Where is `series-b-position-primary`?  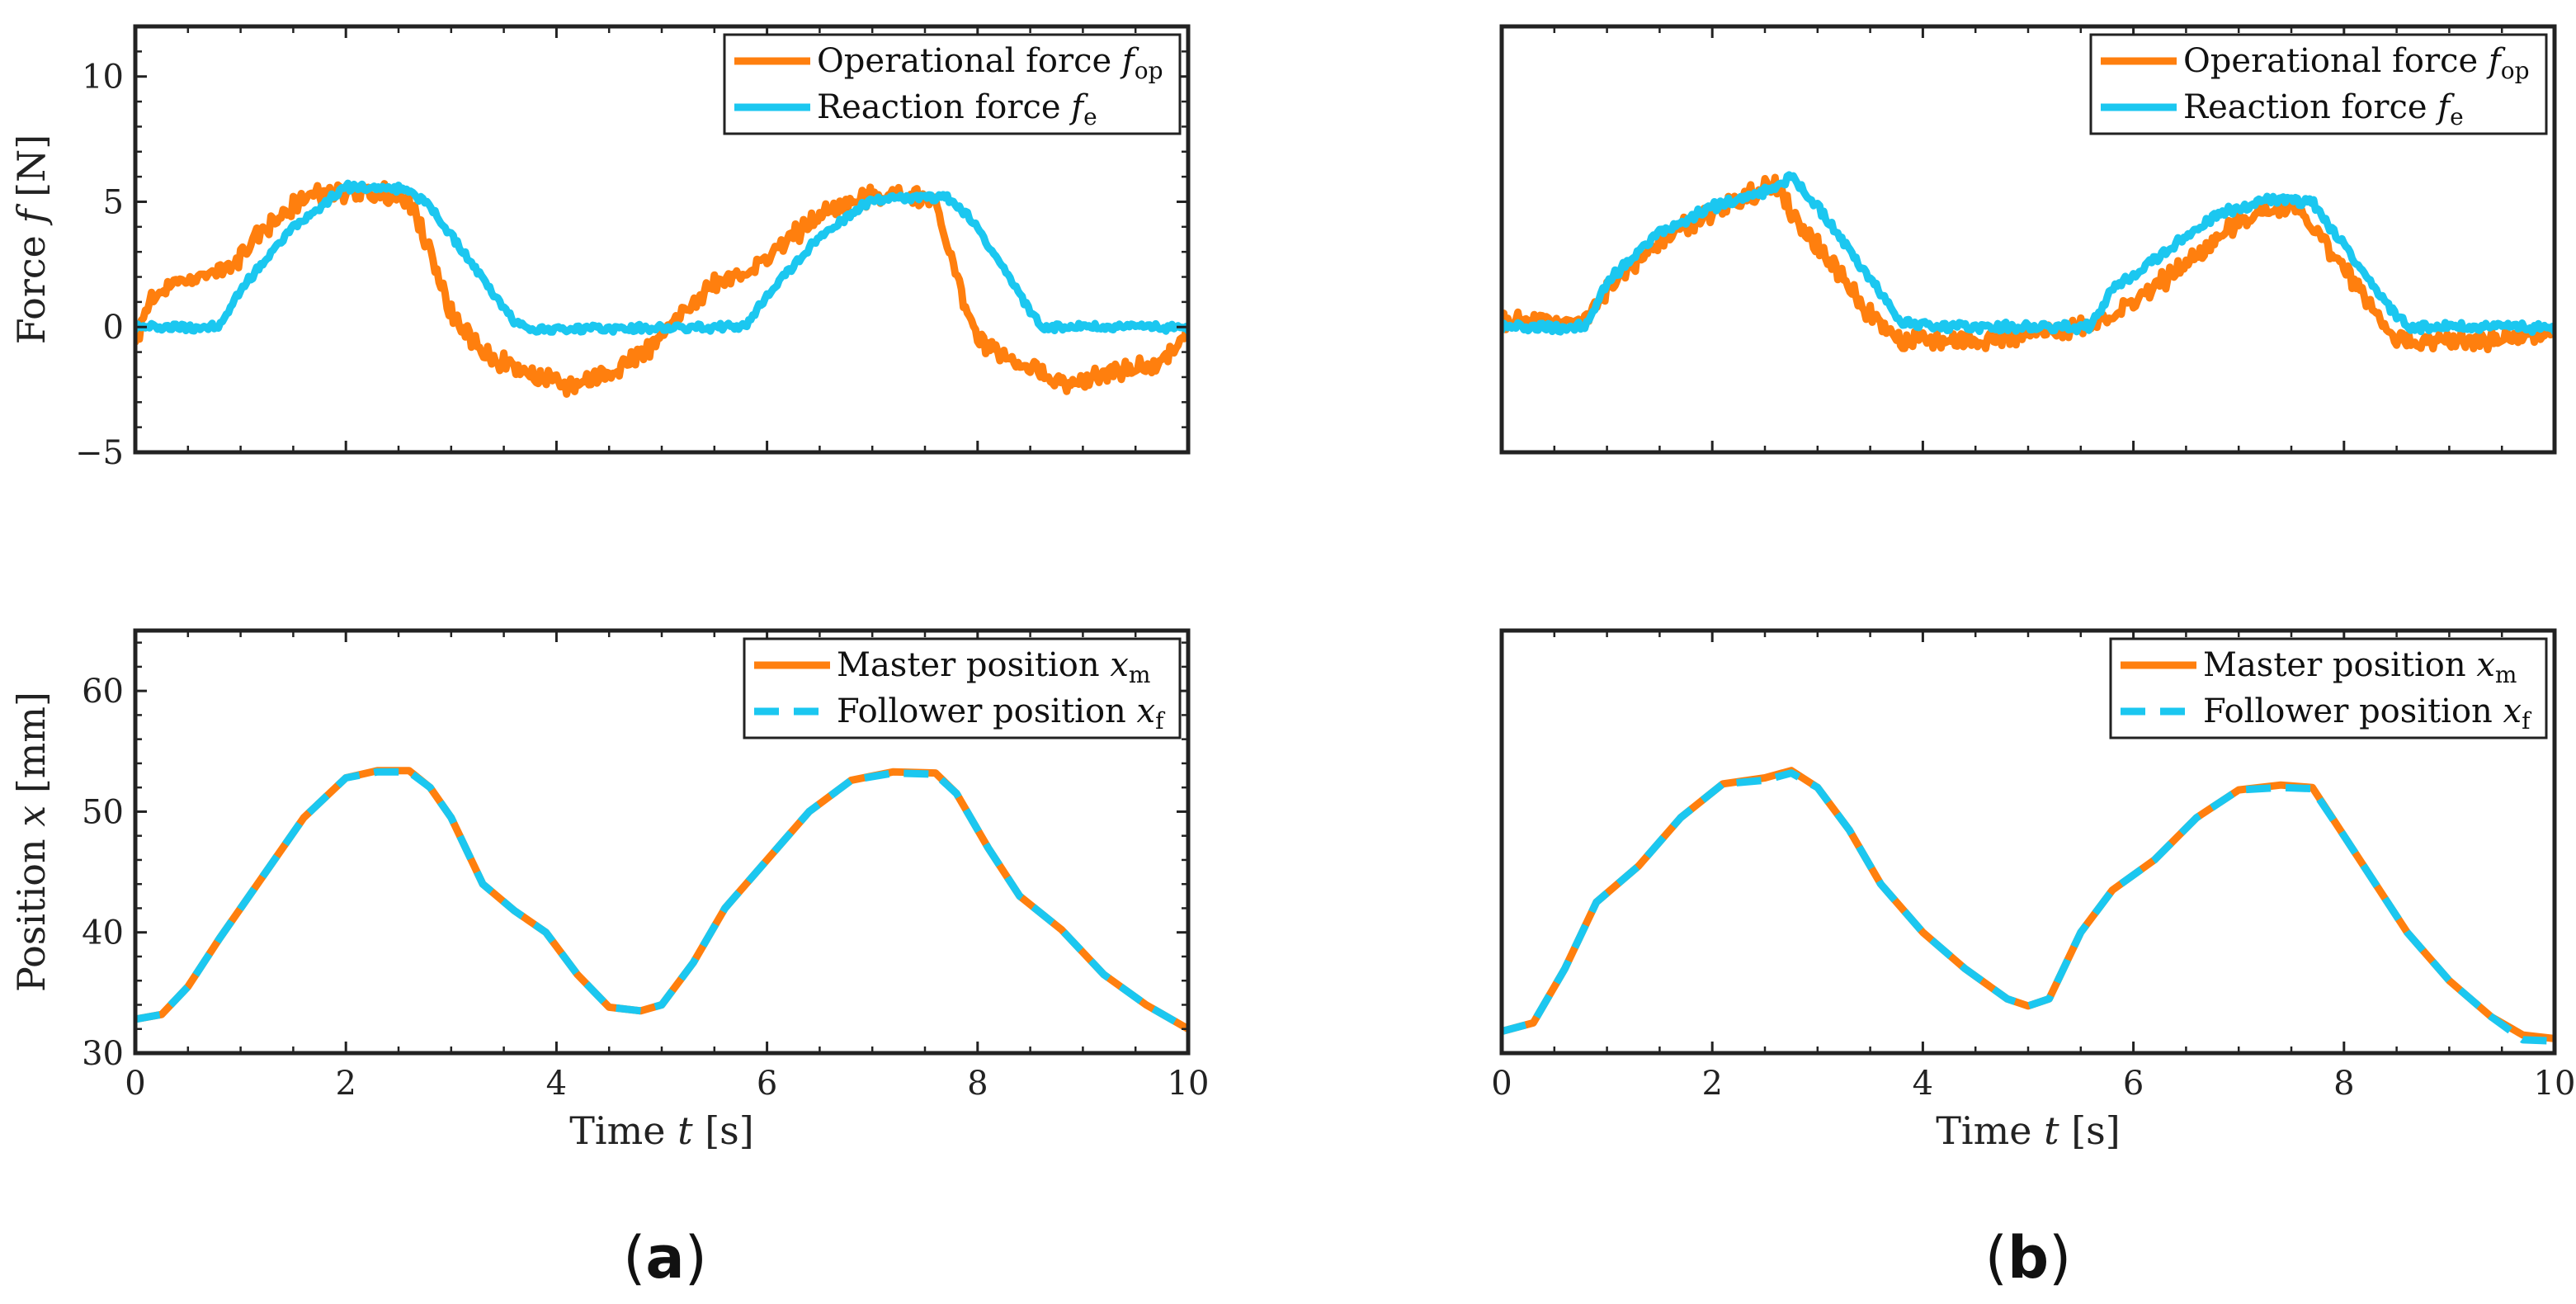 series-b-position-primary is located at coordinates (2028, 904).